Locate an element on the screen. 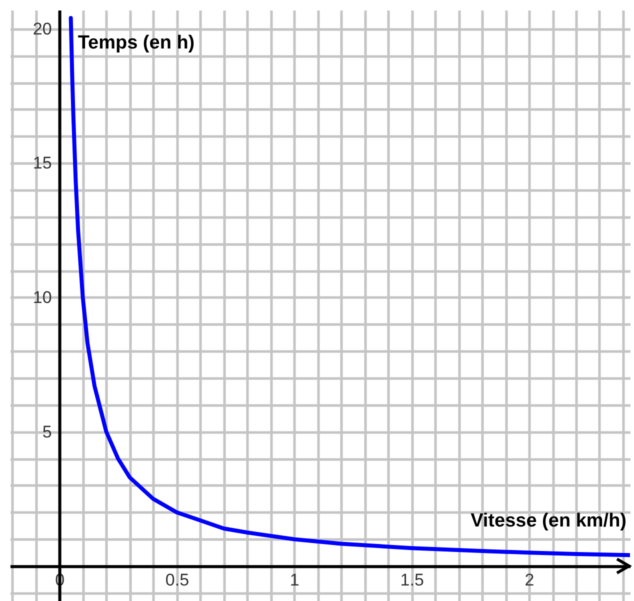 Image resolution: width=634 pixels, height=601 pixels. x-tick-label: 0.5 is located at coordinates (177, 580).